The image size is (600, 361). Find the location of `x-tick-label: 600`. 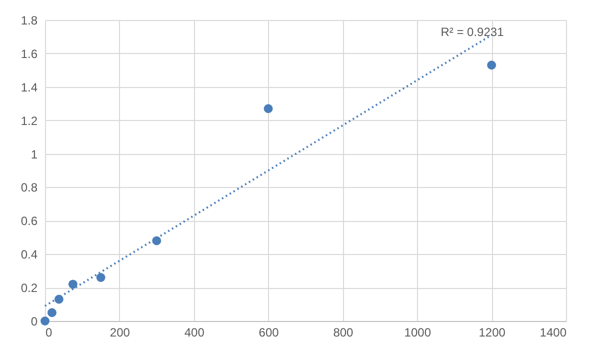

x-tick-label: 600 is located at coordinates (269, 333).